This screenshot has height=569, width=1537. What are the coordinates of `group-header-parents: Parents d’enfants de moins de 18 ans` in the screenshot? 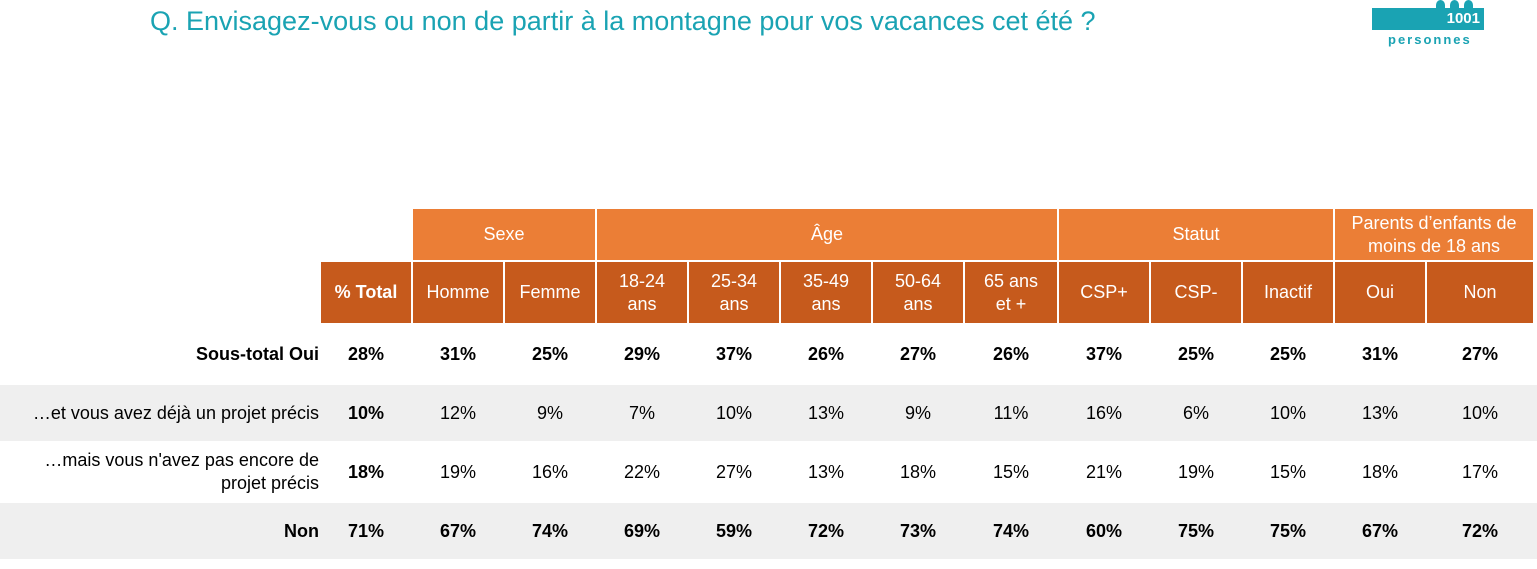 It's located at (1434, 234).